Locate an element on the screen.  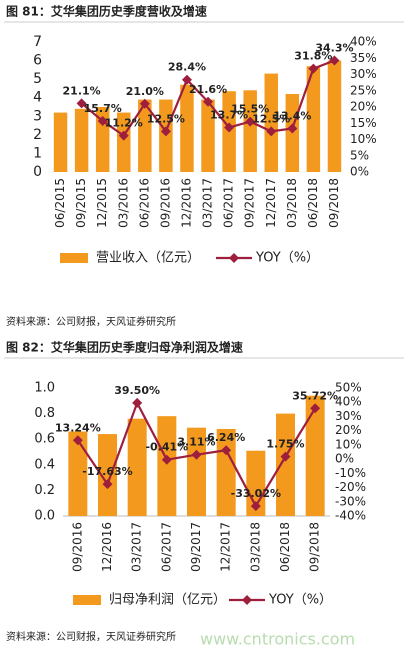
value-label: 39.50% is located at coordinates (137, 390).